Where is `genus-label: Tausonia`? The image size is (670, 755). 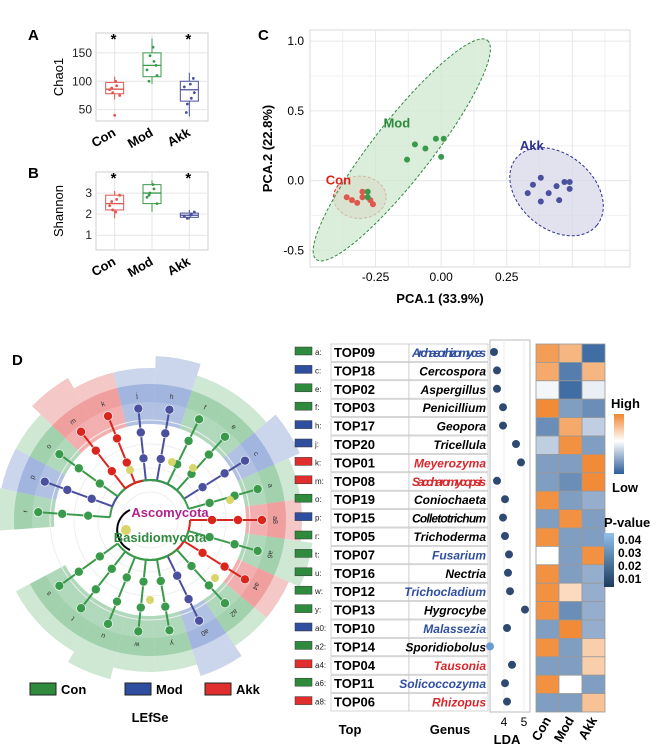
genus-label: Tausonia is located at coordinates (460, 666).